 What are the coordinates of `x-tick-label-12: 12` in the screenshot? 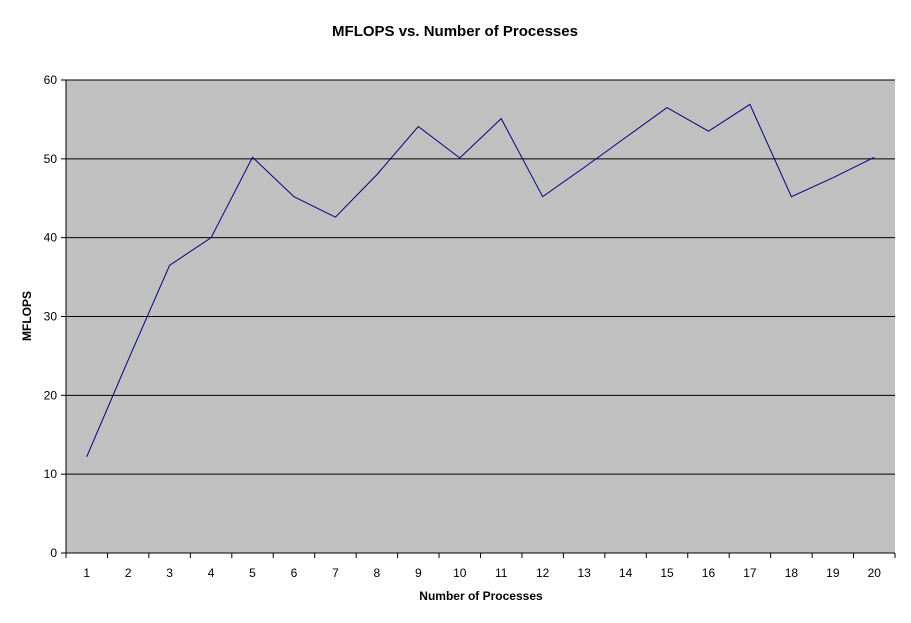 It's located at (543, 573).